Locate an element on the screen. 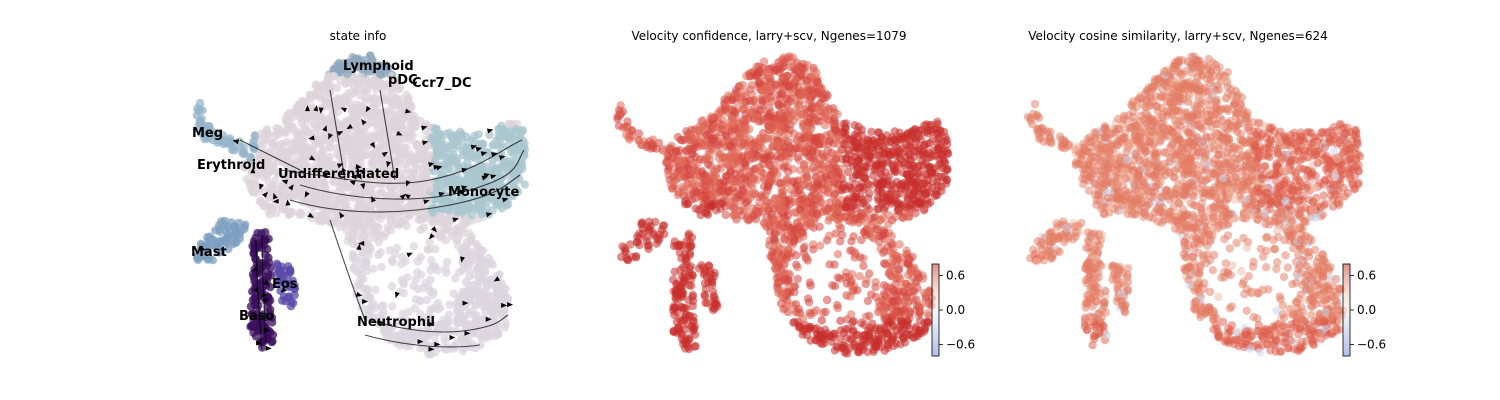  cluster-label-eos: Eos is located at coordinates (285, 284).